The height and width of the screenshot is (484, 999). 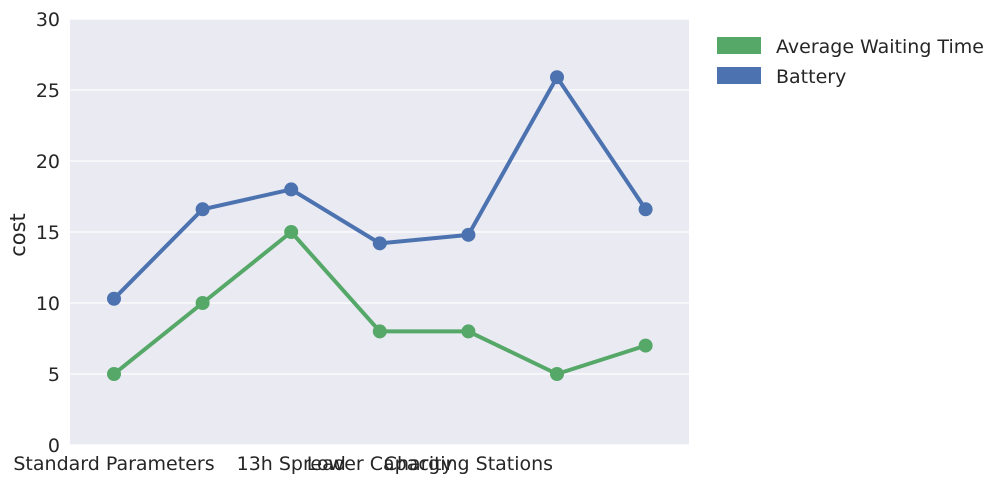 What do you see at coordinates (880, 47) in the screenshot?
I see `legend-label: Average Waiting Time` at bounding box center [880, 47].